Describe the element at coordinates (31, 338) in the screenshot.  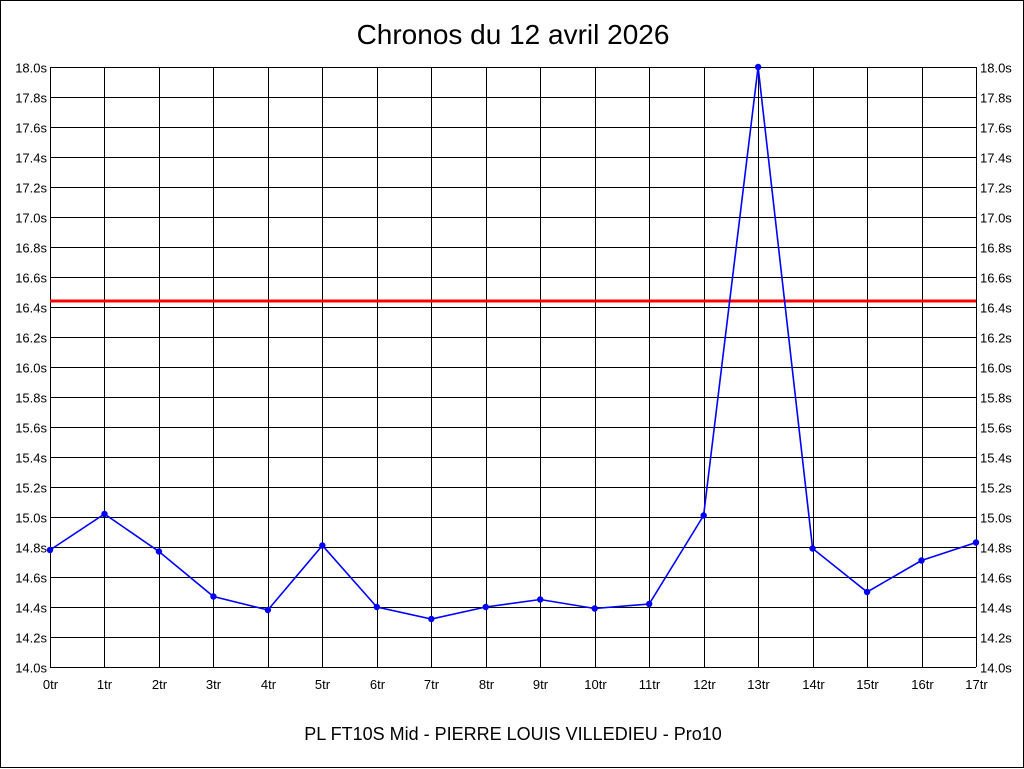
I see `y-tick-label-left: 16.2s` at that location.